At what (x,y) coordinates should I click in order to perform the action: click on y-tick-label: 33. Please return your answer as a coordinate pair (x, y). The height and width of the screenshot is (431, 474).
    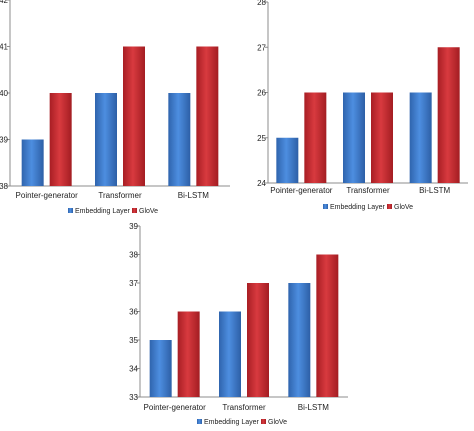
    Looking at the image, I should click on (133, 397).